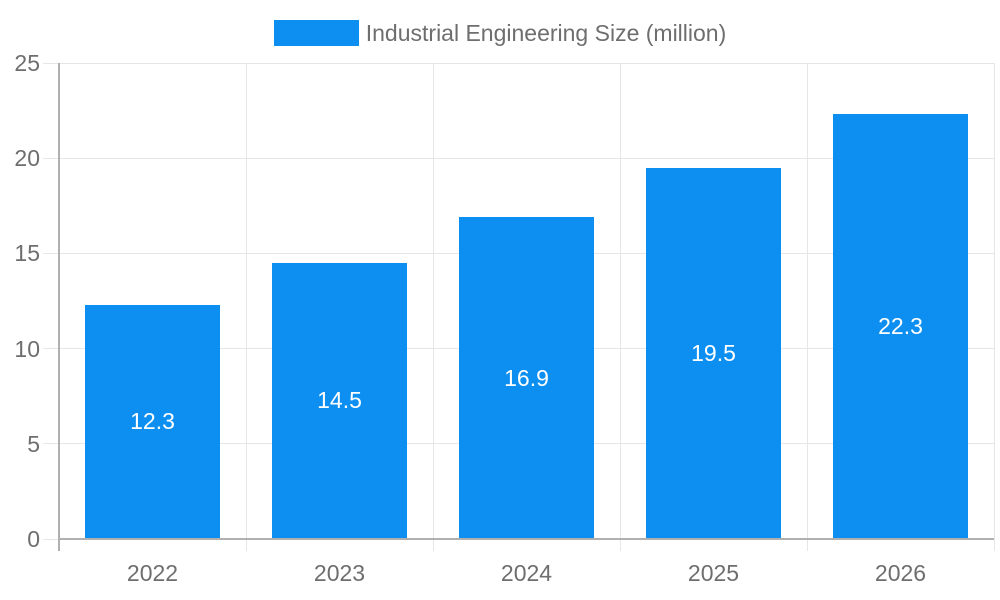  Describe the element at coordinates (713, 573) in the screenshot. I see `x-axis-label: 2025` at that location.